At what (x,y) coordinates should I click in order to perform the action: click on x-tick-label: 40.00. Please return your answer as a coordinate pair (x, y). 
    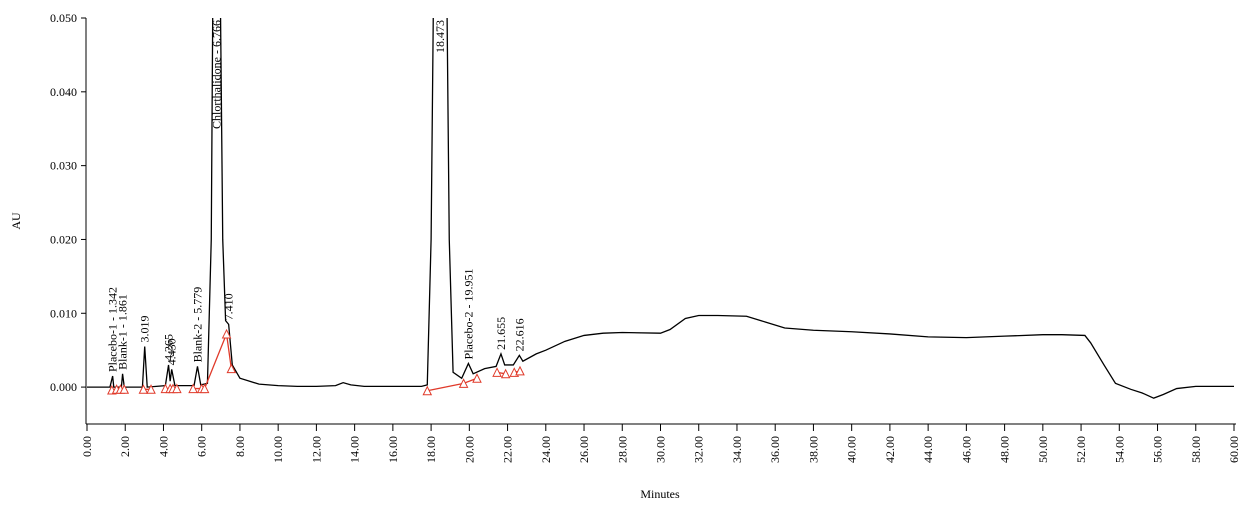
    Looking at the image, I should click on (852, 449).